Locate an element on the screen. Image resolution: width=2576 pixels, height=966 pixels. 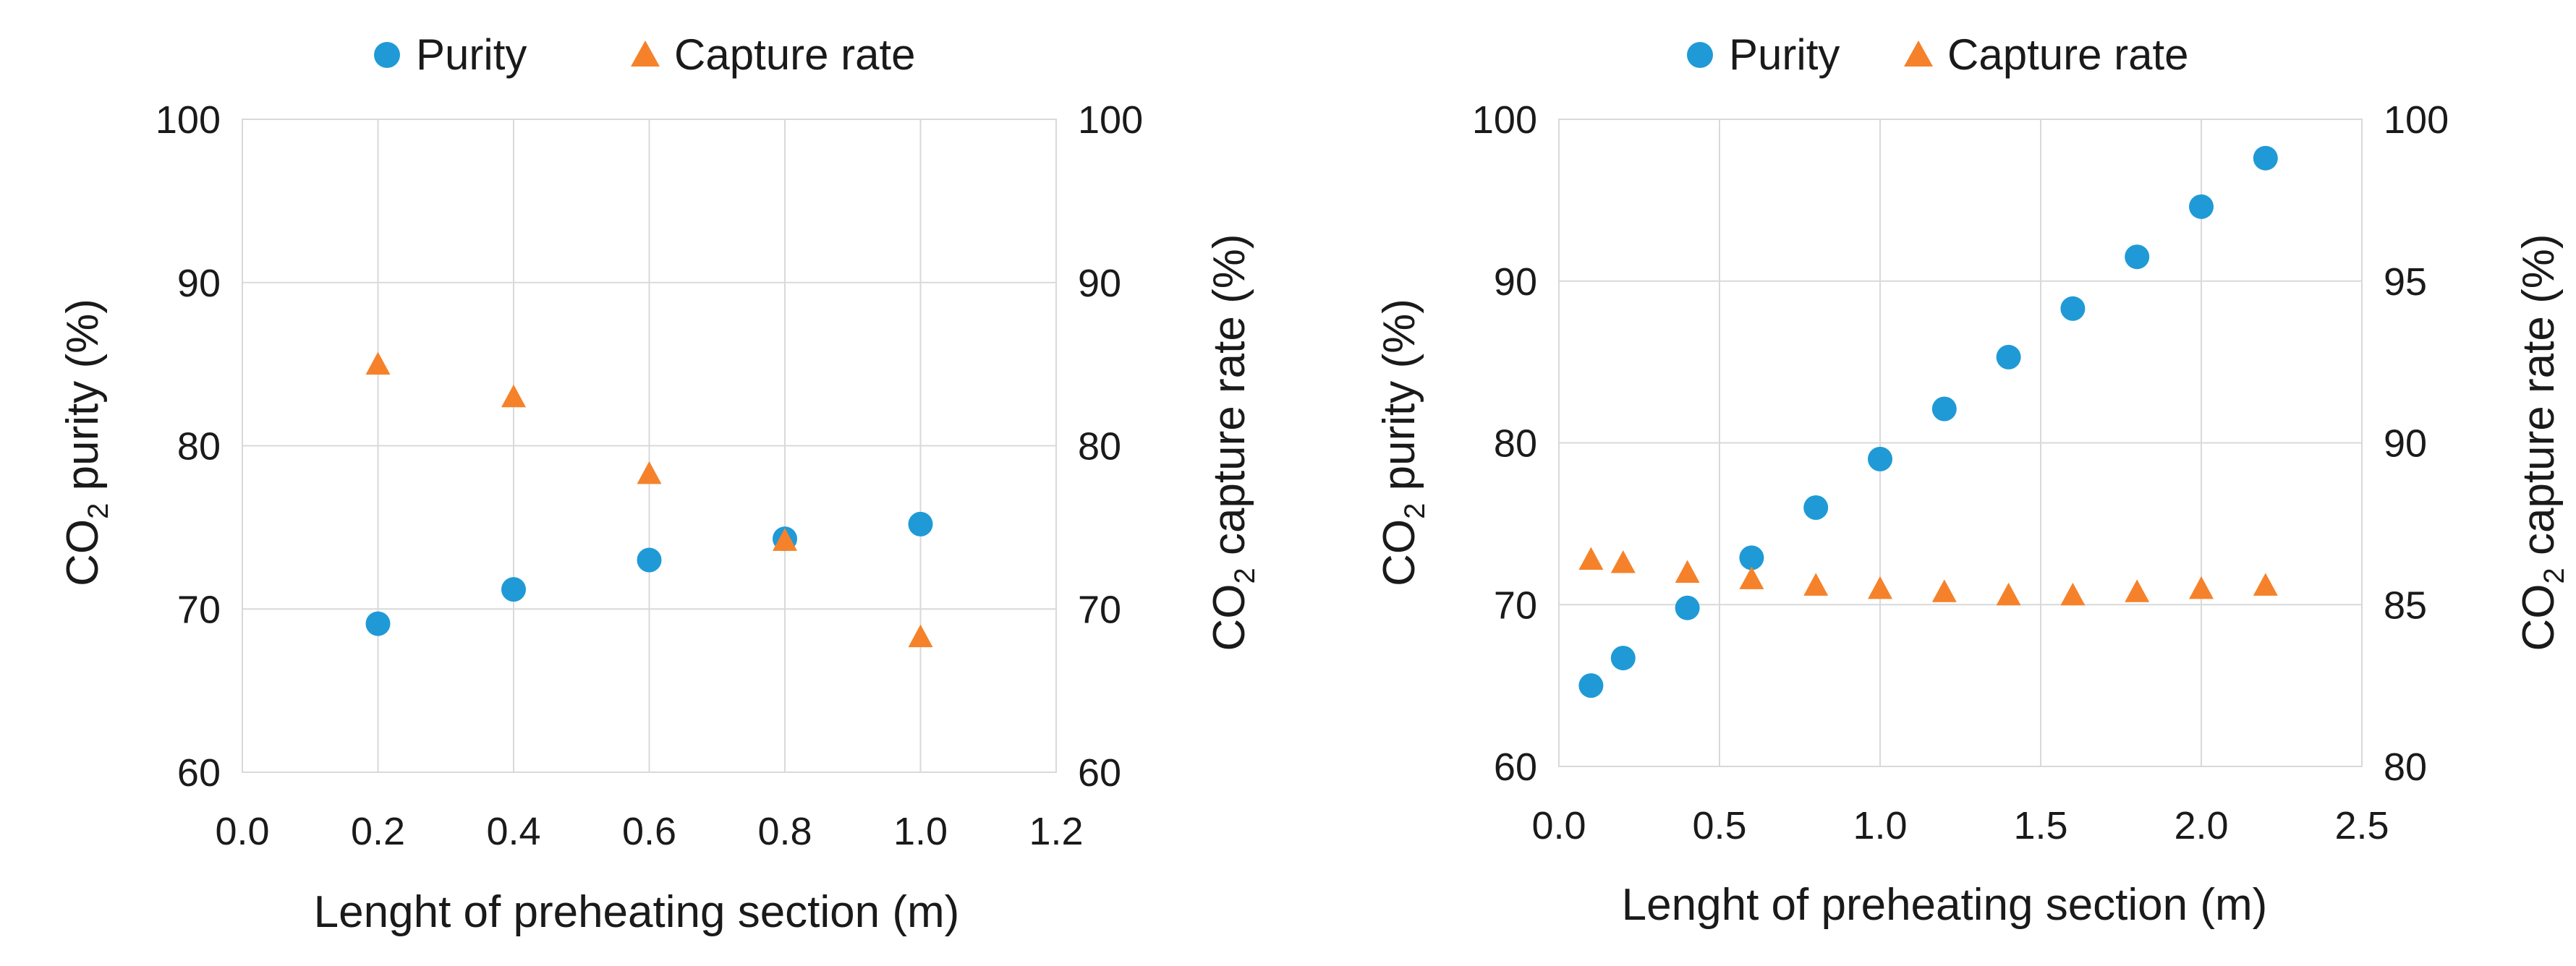
x-tick-label: 2.5 is located at coordinates (2361, 825).